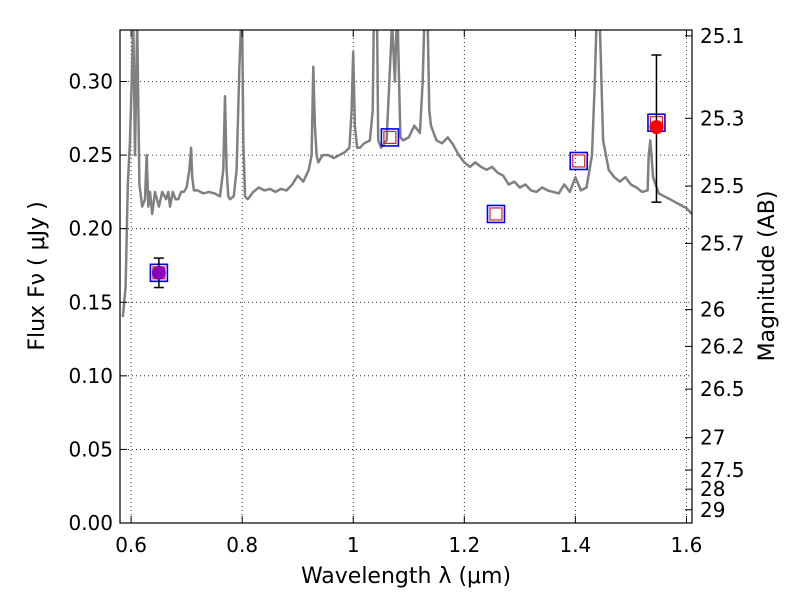  What do you see at coordinates (575, 545) in the screenshot?
I see `x-tick-label: 1.4` at bounding box center [575, 545].